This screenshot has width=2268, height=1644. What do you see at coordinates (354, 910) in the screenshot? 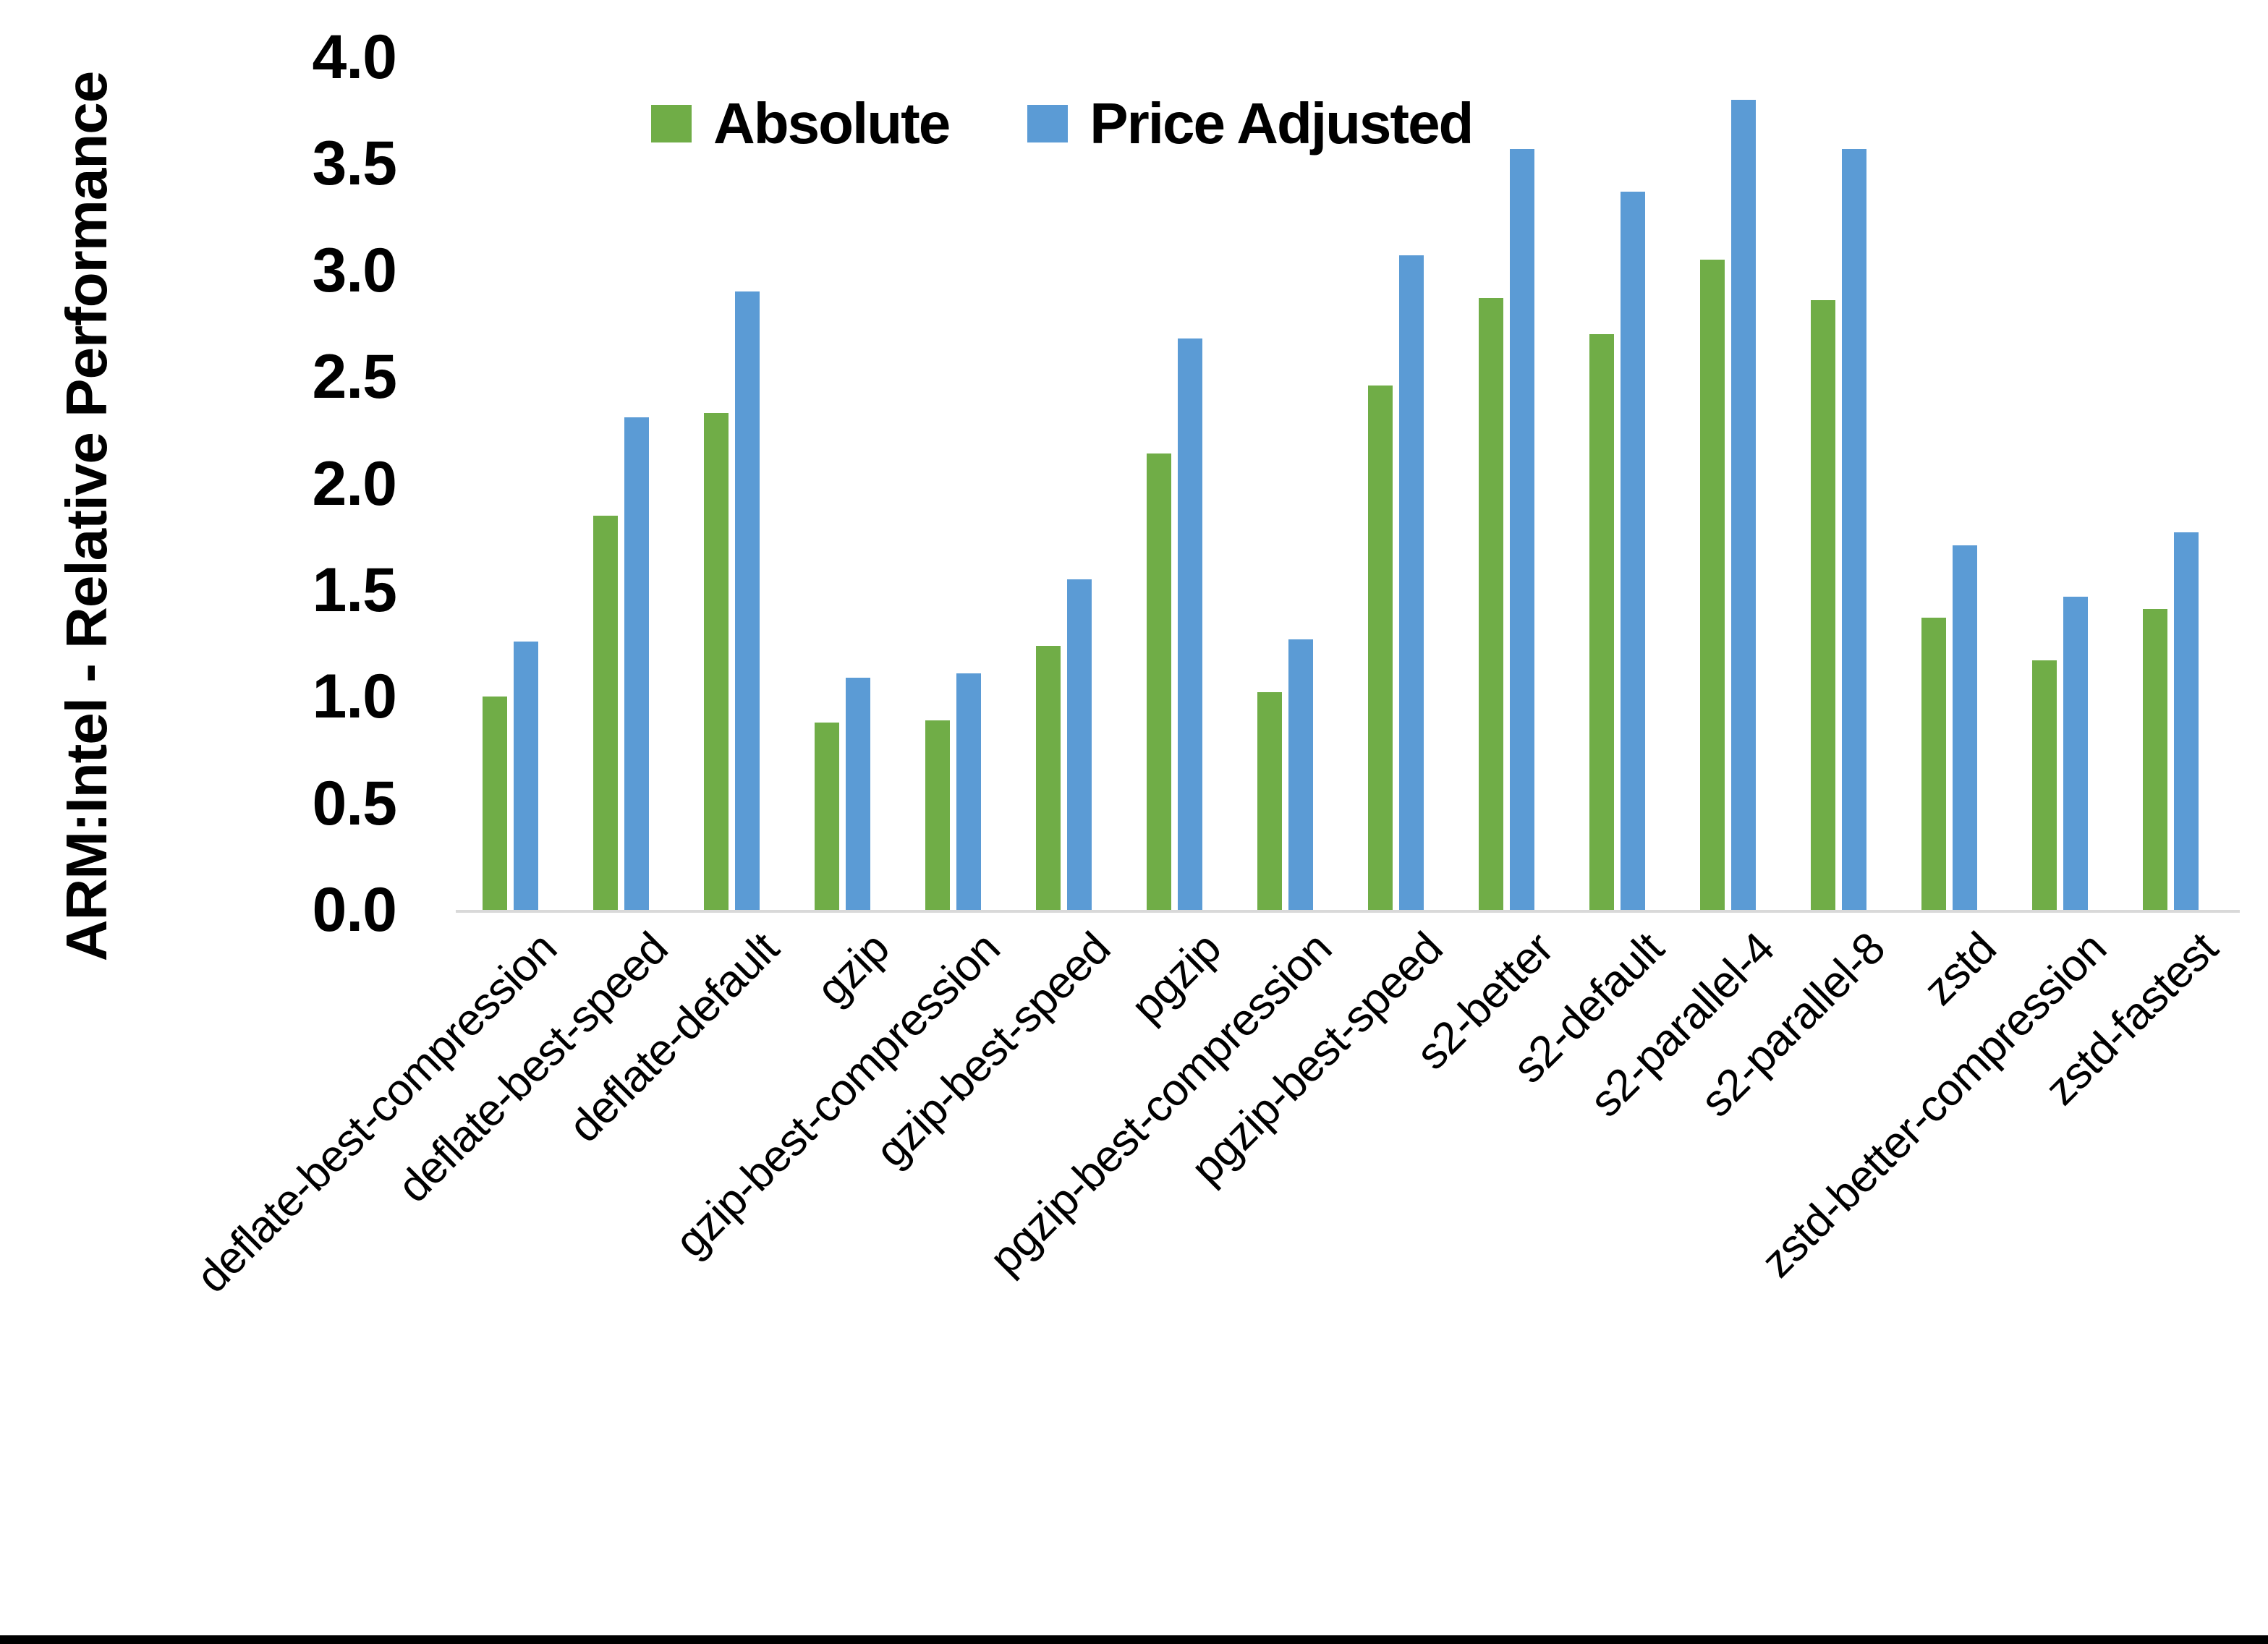
I see `y-tick-label-0.0: 0.0` at bounding box center [354, 910].